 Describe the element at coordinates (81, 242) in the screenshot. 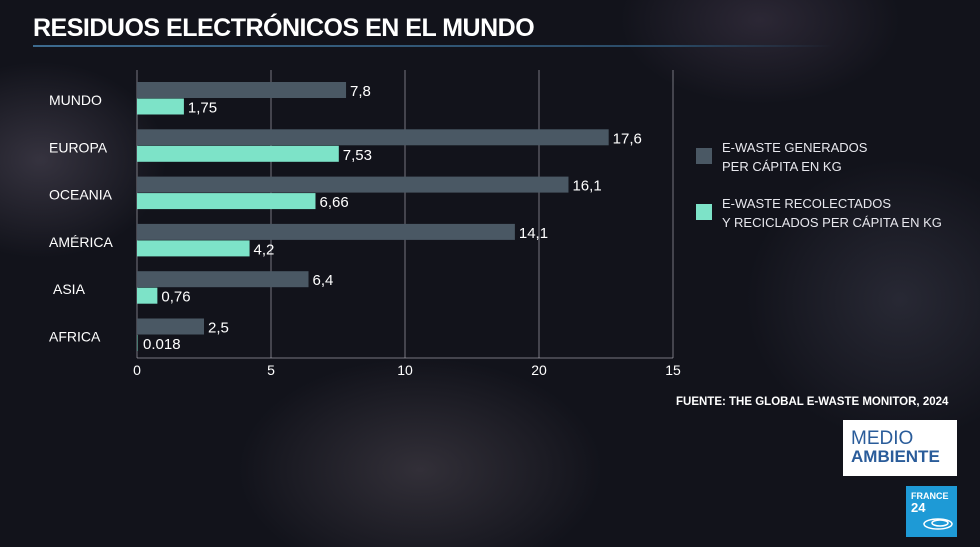

I see `category-label: AMÉRICA` at that location.